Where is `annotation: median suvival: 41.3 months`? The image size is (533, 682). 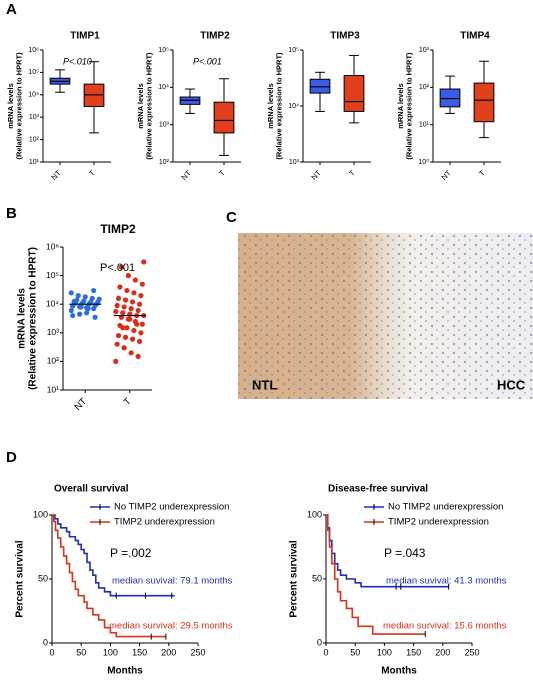 annotation: median suvival: 41.3 months is located at coordinates (446, 581).